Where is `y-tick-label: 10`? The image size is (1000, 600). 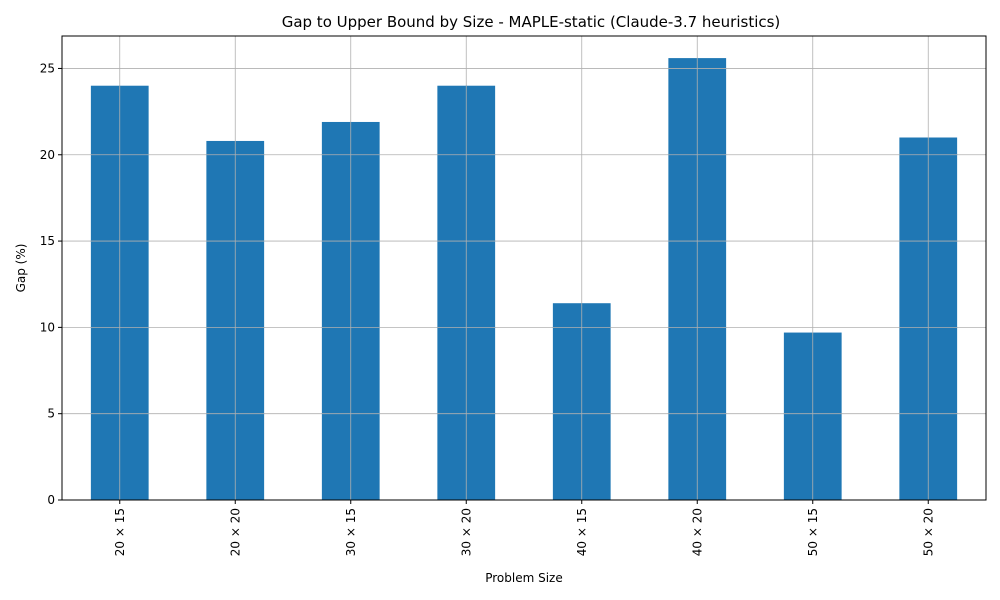 y-tick-label: 10 is located at coordinates (47, 327).